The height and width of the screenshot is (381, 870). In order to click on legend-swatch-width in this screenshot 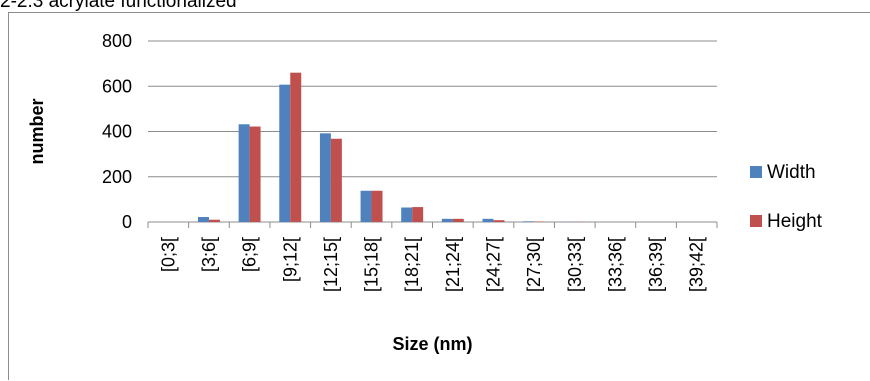, I will do `click(756, 172)`.